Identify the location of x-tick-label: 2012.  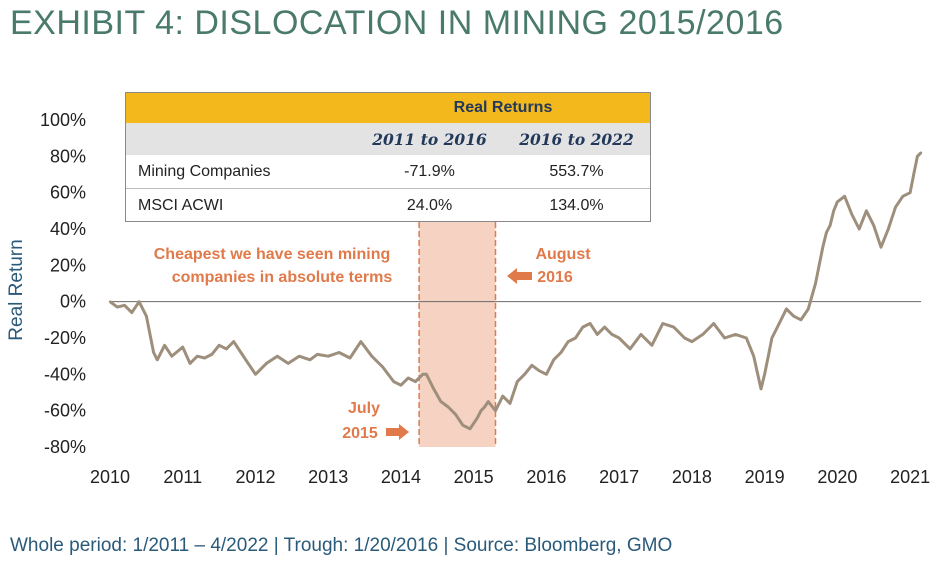
(255, 477).